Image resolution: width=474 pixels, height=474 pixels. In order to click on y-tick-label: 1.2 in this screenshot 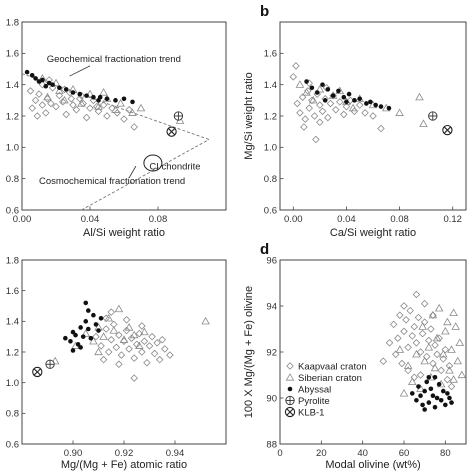, I will do `click(12, 352)`.